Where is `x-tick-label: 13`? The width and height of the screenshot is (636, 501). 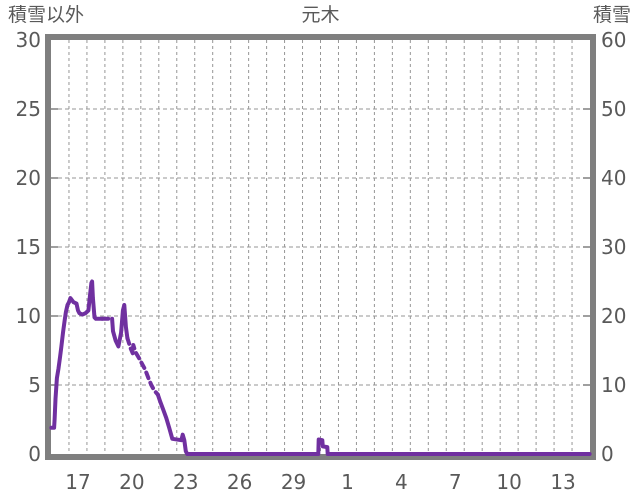
x-tick-label: 13 is located at coordinates (562, 482).